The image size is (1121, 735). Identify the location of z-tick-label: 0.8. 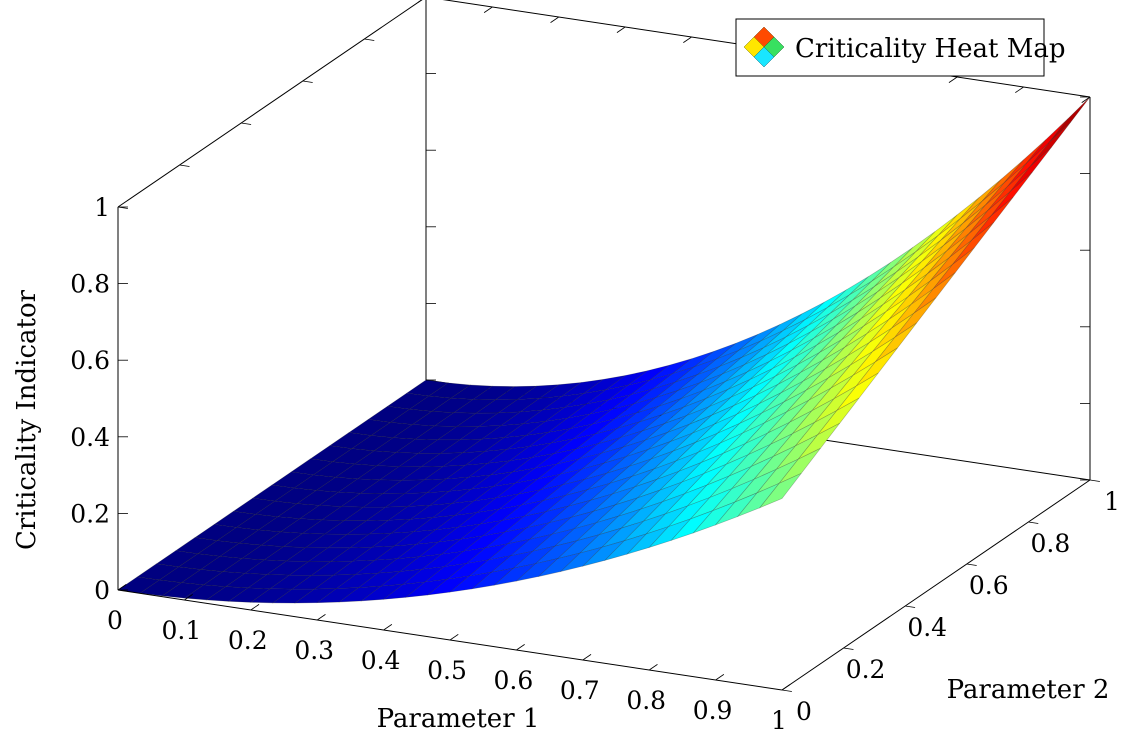
(90, 284).